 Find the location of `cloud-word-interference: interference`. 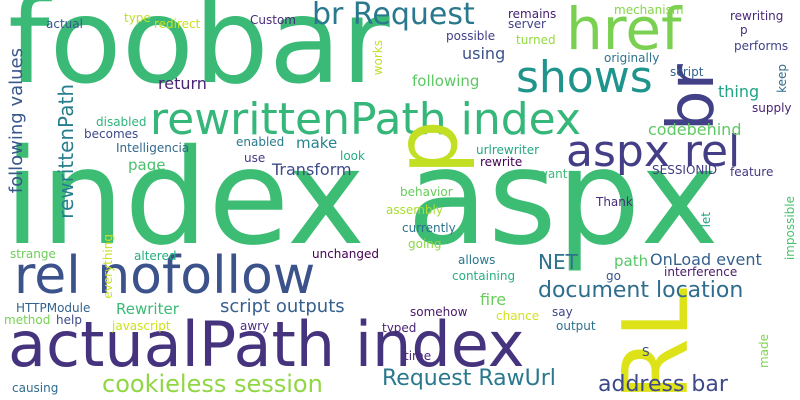

cloud-word-interference: interference is located at coordinates (701, 272).